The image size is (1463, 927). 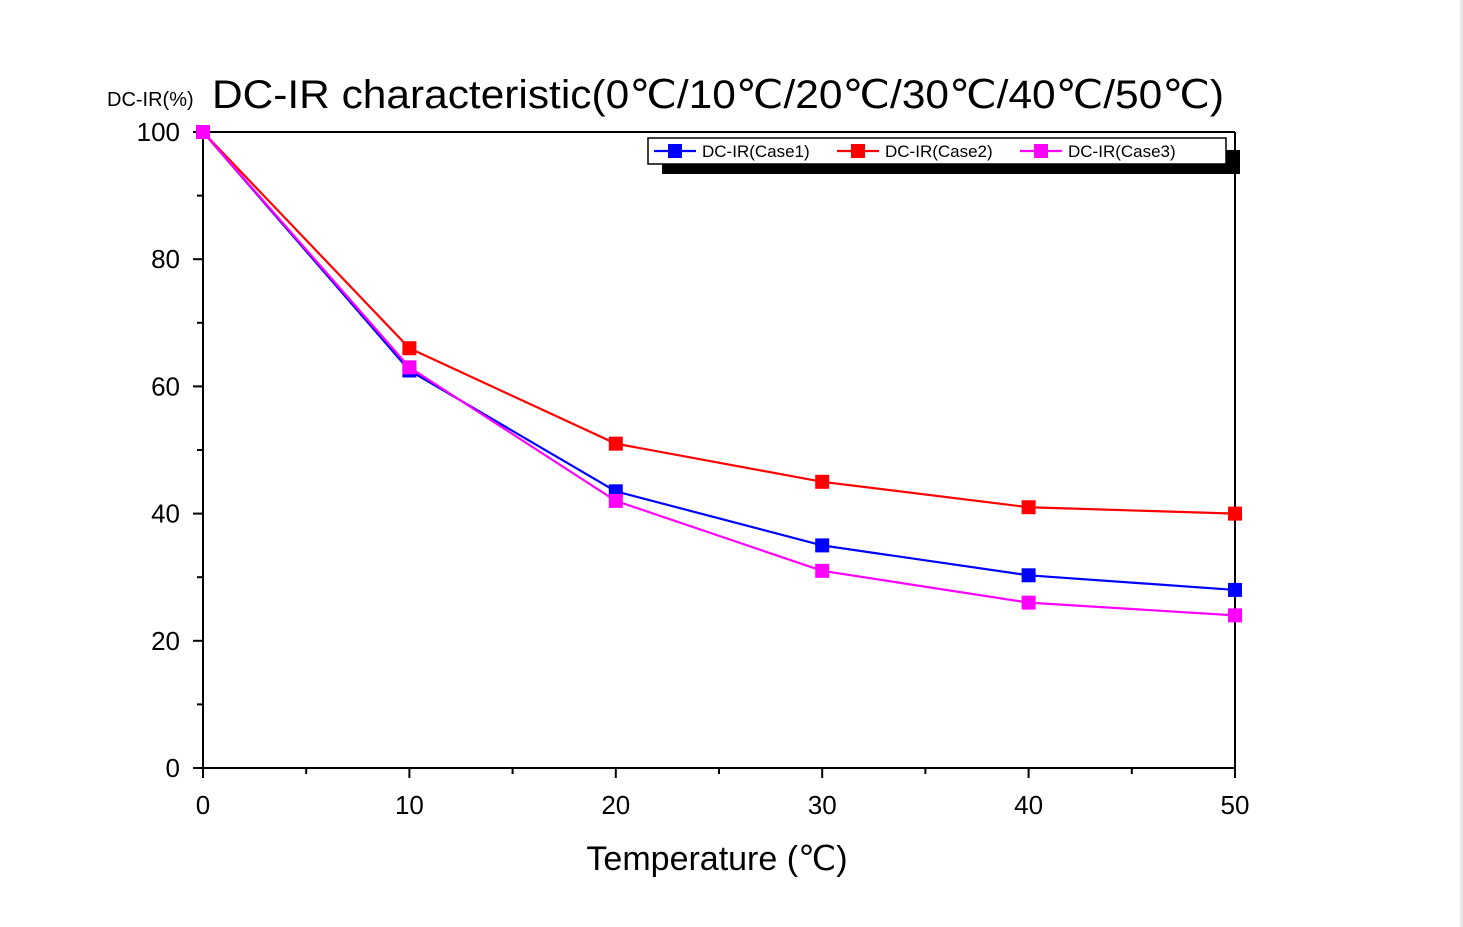 What do you see at coordinates (822, 805) in the screenshot?
I see `x-tick-label: 30` at bounding box center [822, 805].